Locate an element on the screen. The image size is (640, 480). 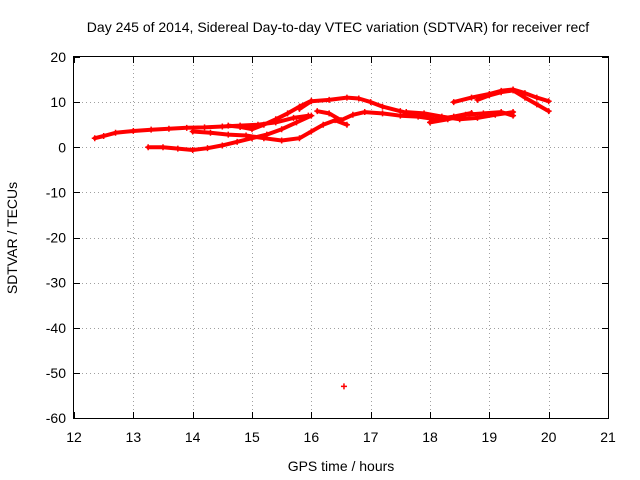
y-tick-label: -60 is located at coordinates (56, 418).